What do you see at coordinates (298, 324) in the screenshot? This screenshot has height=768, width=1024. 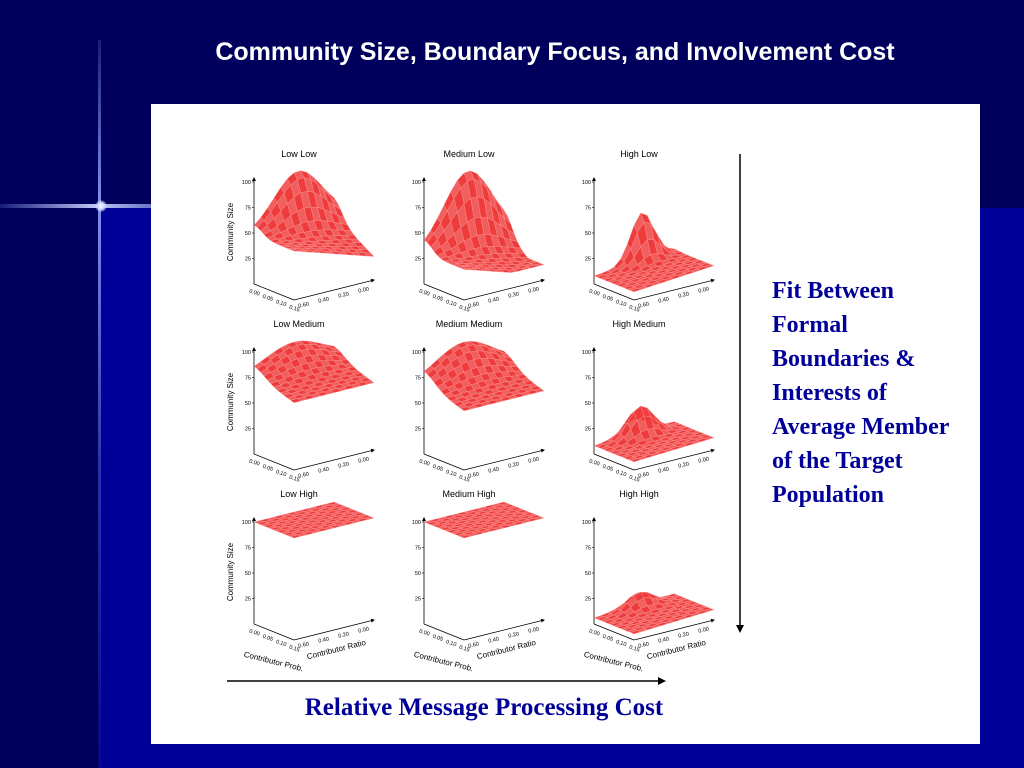 I see `plot-title: Low Medium` at bounding box center [298, 324].